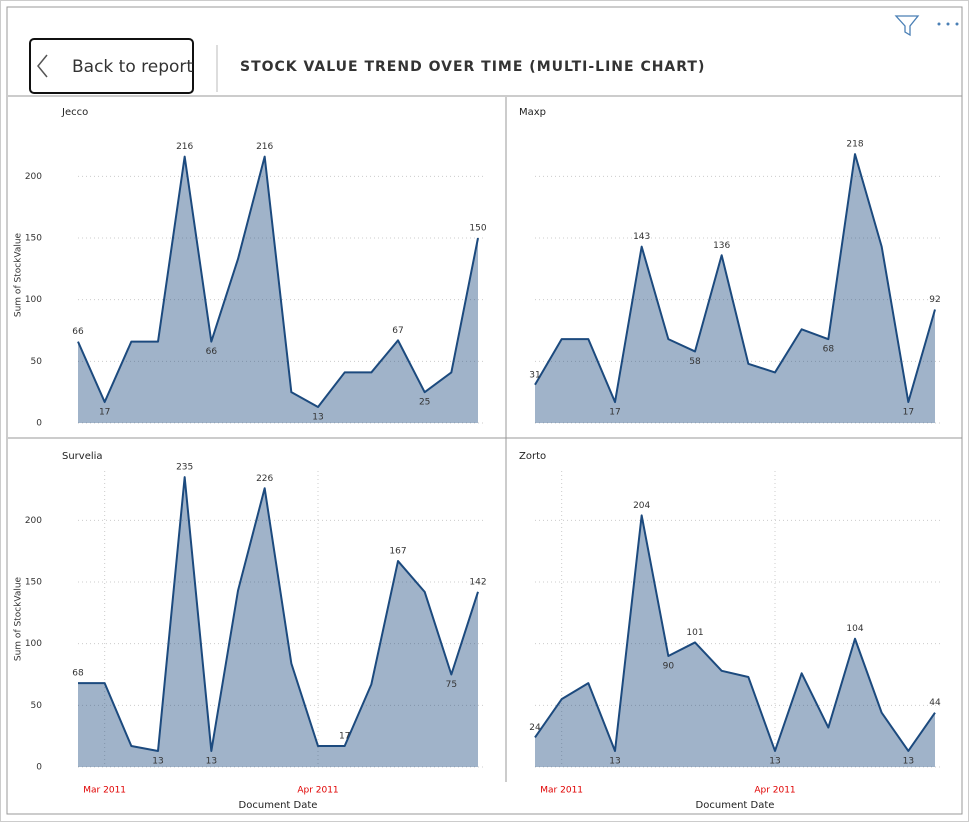 Image resolution: width=969 pixels, height=826 pixels. I want to click on panel-title: Zorto, so click(532, 456).